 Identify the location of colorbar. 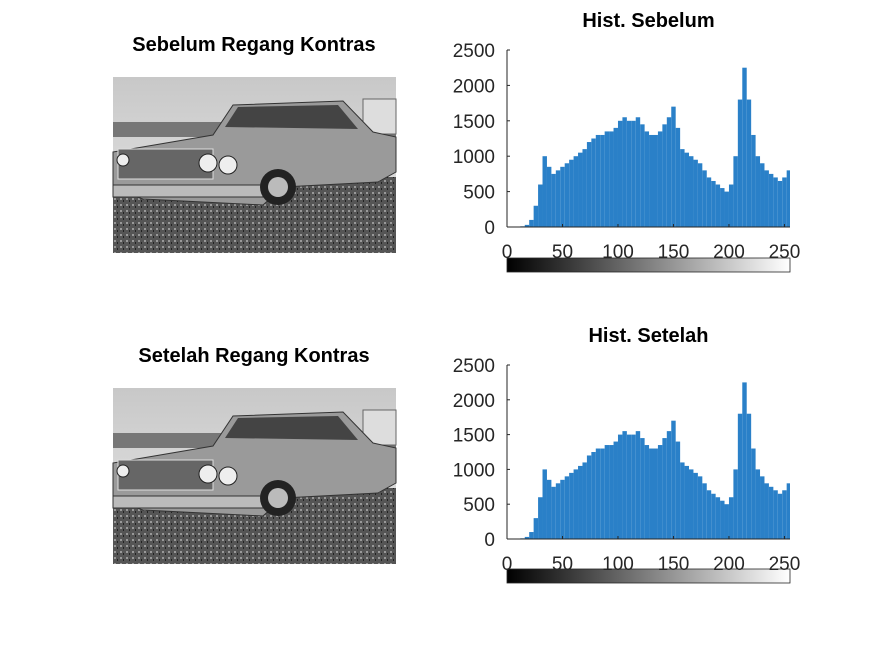
(648, 265).